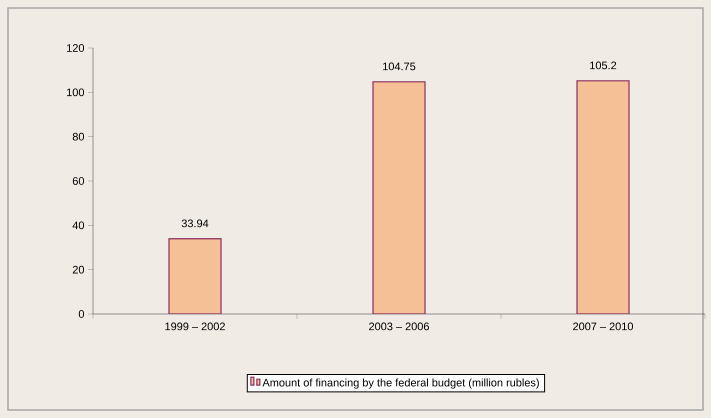 Image resolution: width=711 pixels, height=418 pixels. What do you see at coordinates (603, 66) in the screenshot?
I see `data-label: 105.2` at bounding box center [603, 66].